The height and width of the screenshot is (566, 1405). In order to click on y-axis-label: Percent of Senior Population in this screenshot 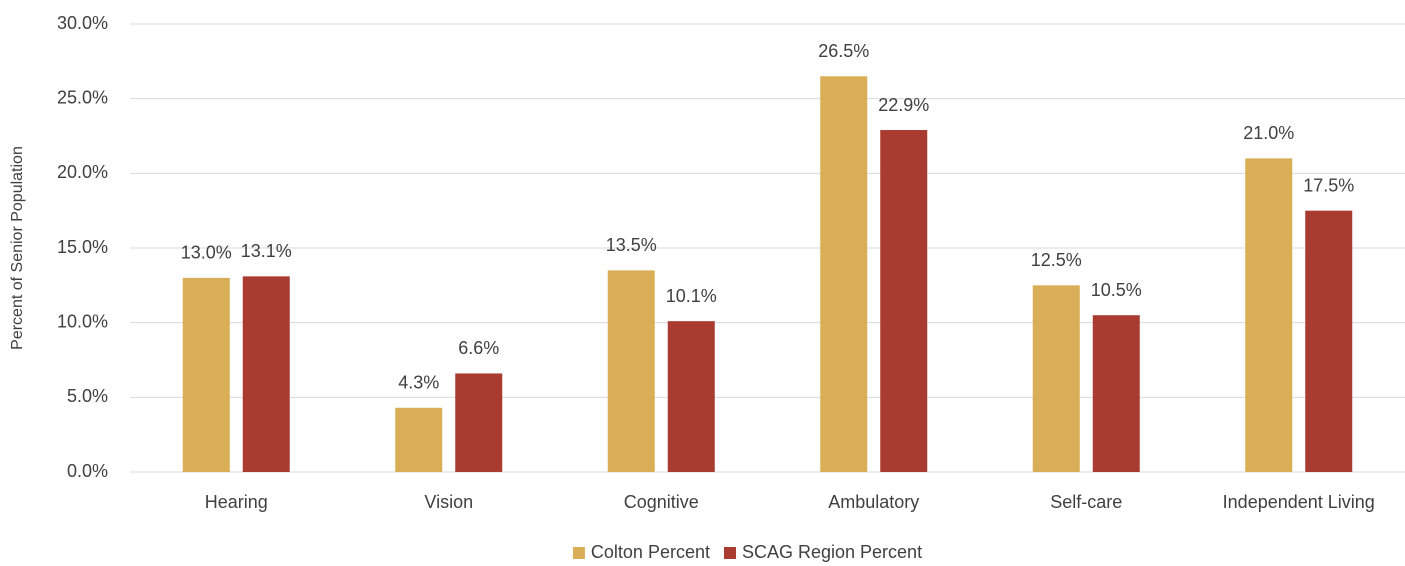, I will do `click(17, 248)`.